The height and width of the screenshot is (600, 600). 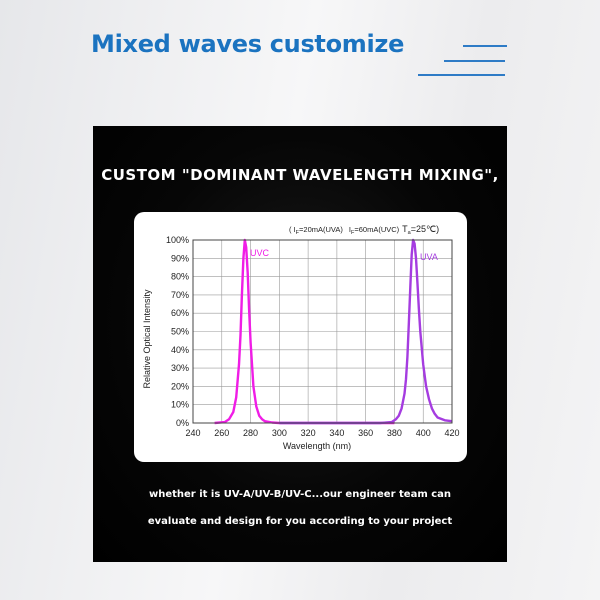 What do you see at coordinates (248, 44) in the screenshot?
I see `page-title: Mixed waves customize` at bounding box center [248, 44].